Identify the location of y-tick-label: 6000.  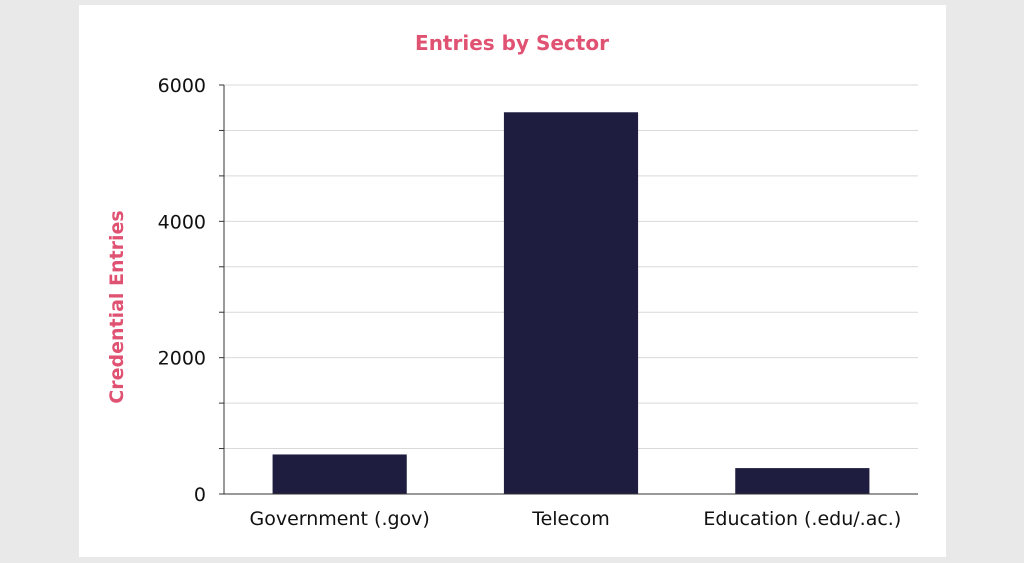
(182, 86).